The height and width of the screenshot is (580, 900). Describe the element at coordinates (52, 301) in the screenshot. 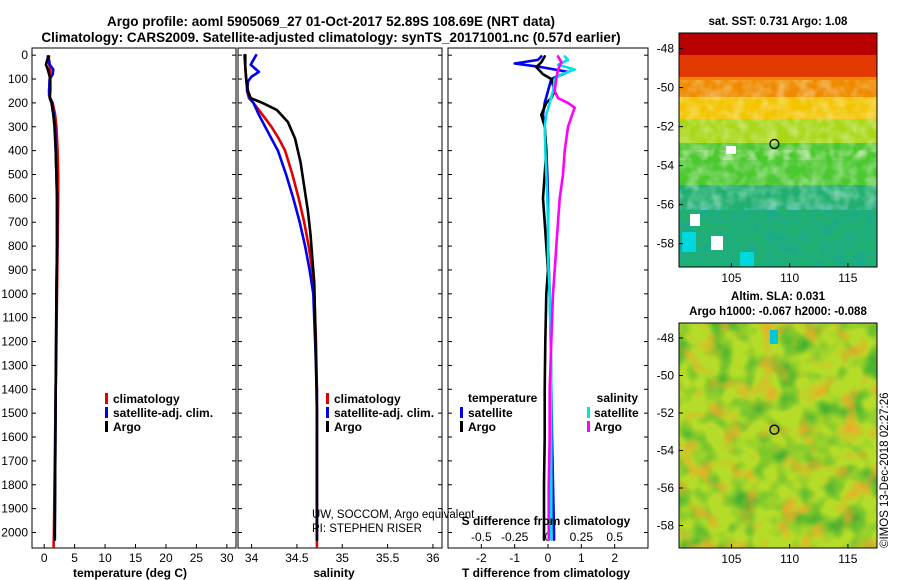

I see `temperature-series` at that location.